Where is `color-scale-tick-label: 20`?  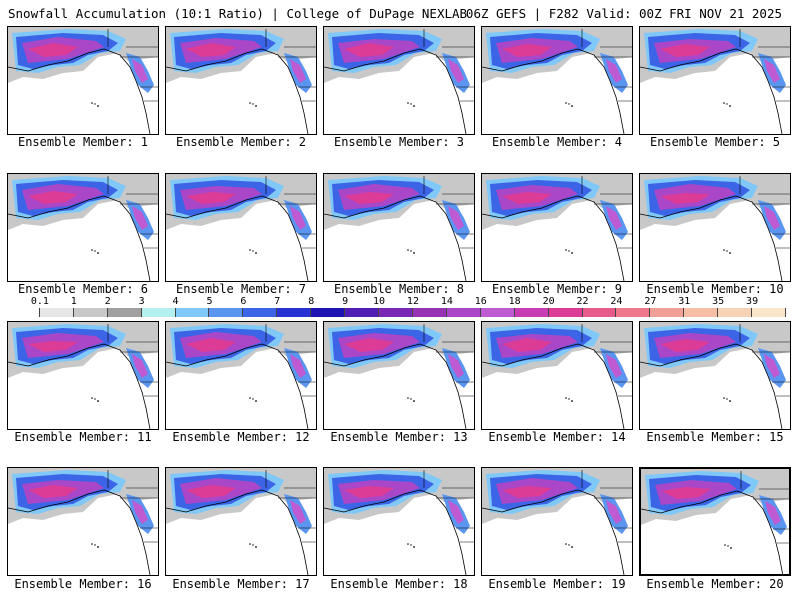
color-scale-tick-label: 20 is located at coordinates (548, 301).